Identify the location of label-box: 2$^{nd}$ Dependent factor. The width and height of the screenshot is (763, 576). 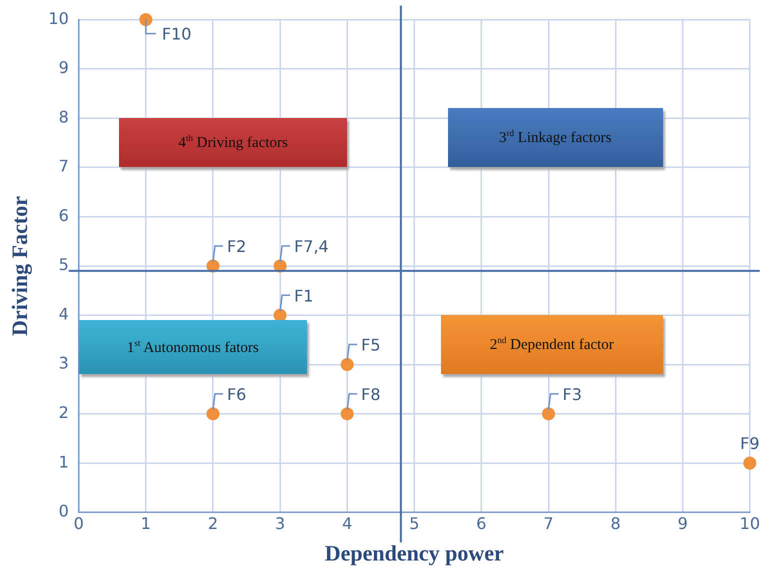
(552, 344).